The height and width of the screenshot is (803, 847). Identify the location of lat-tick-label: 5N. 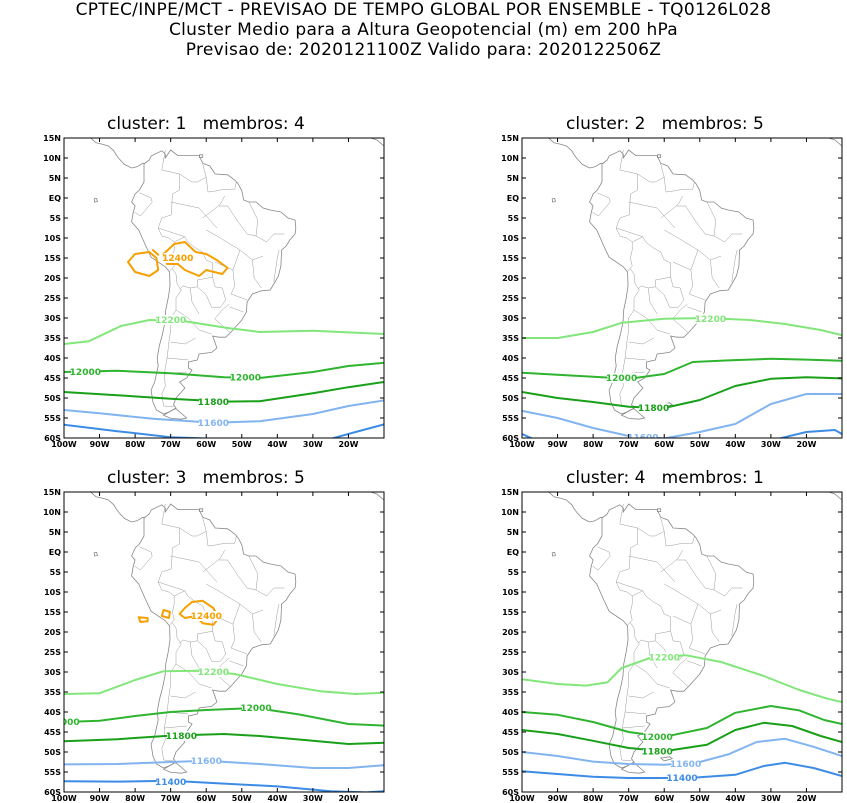
(513, 532).